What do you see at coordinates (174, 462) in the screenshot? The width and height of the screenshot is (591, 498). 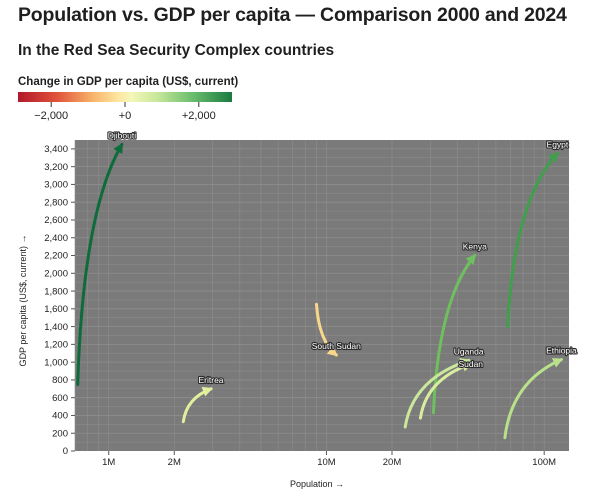 I see `x-tick-label: 2M` at bounding box center [174, 462].